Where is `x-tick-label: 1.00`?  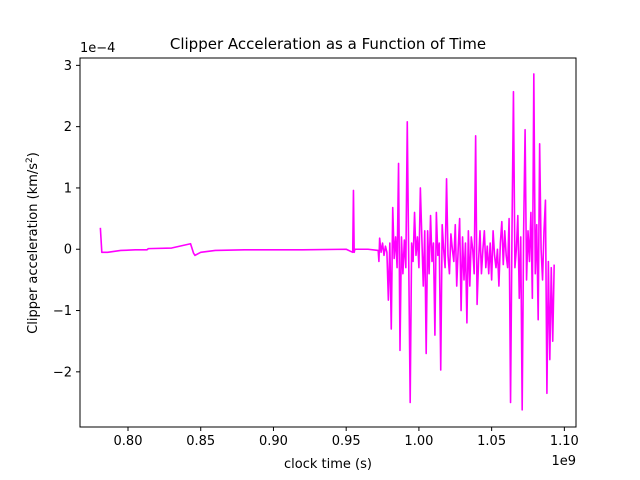 x-tick-label: 1.00 is located at coordinates (418, 441).